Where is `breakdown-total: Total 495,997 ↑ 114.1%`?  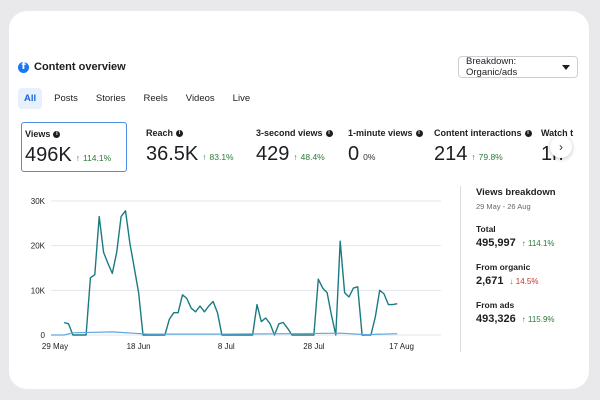 breakdown-total: Total 495,997 ↑ 114.1% is located at coordinates (531, 236).